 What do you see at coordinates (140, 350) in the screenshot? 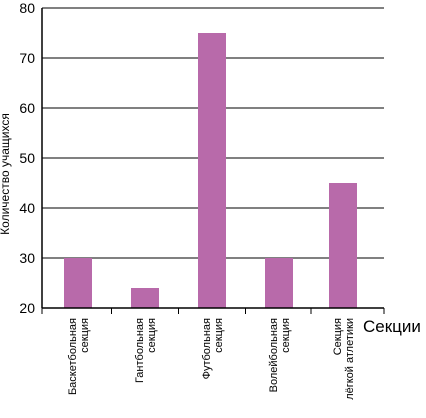
I see `x-tick-label-line: Гантбольная` at bounding box center [140, 350].